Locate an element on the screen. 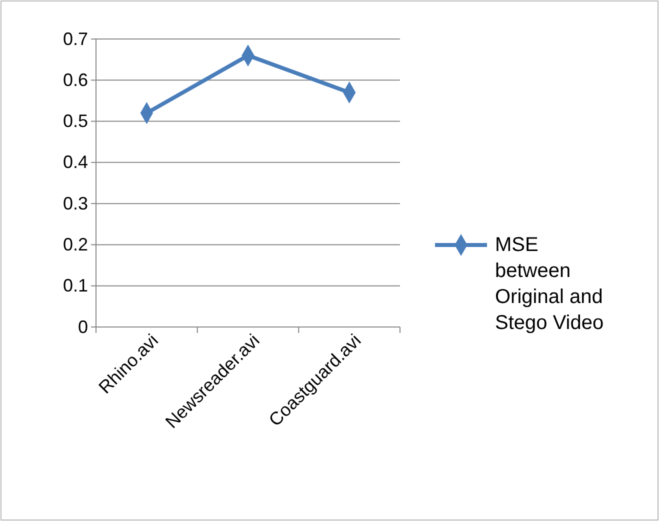 This screenshot has width=659, height=521. y-tick-label: 0 is located at coordinates (83, 326).